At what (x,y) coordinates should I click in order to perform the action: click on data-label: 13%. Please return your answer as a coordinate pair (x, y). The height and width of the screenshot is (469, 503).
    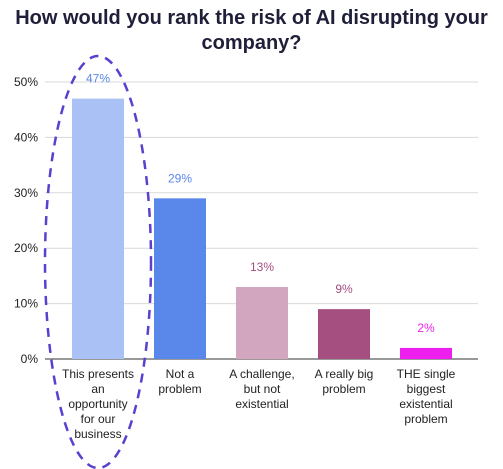
    Looking at the image, I should click on (262, 267).